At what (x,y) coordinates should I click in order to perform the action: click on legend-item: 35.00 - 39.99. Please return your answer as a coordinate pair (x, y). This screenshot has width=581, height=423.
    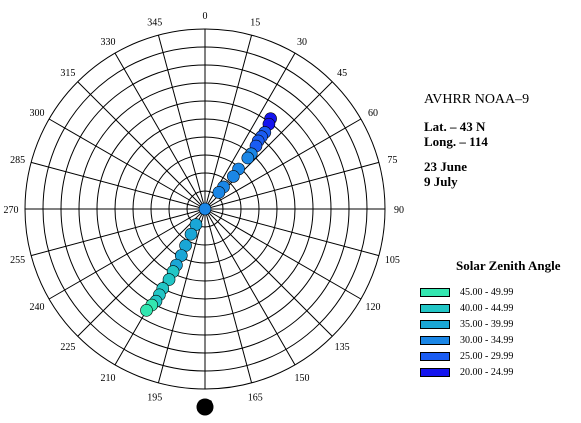
    Looking at the image, I should click on (490, 324).